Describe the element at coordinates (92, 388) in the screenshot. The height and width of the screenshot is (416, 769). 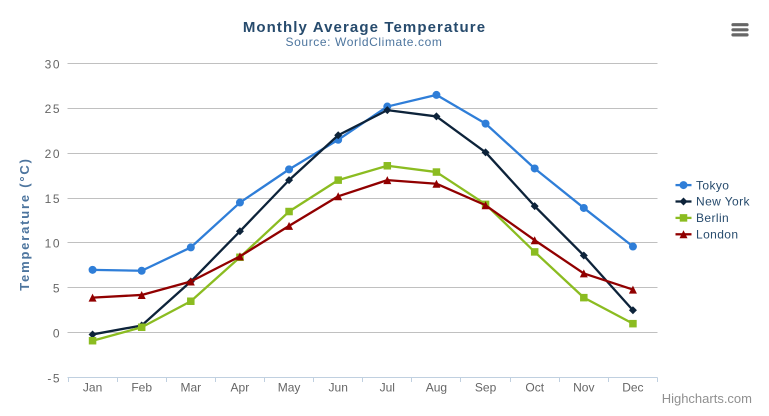
I see `svg-text: Jan` at that location.